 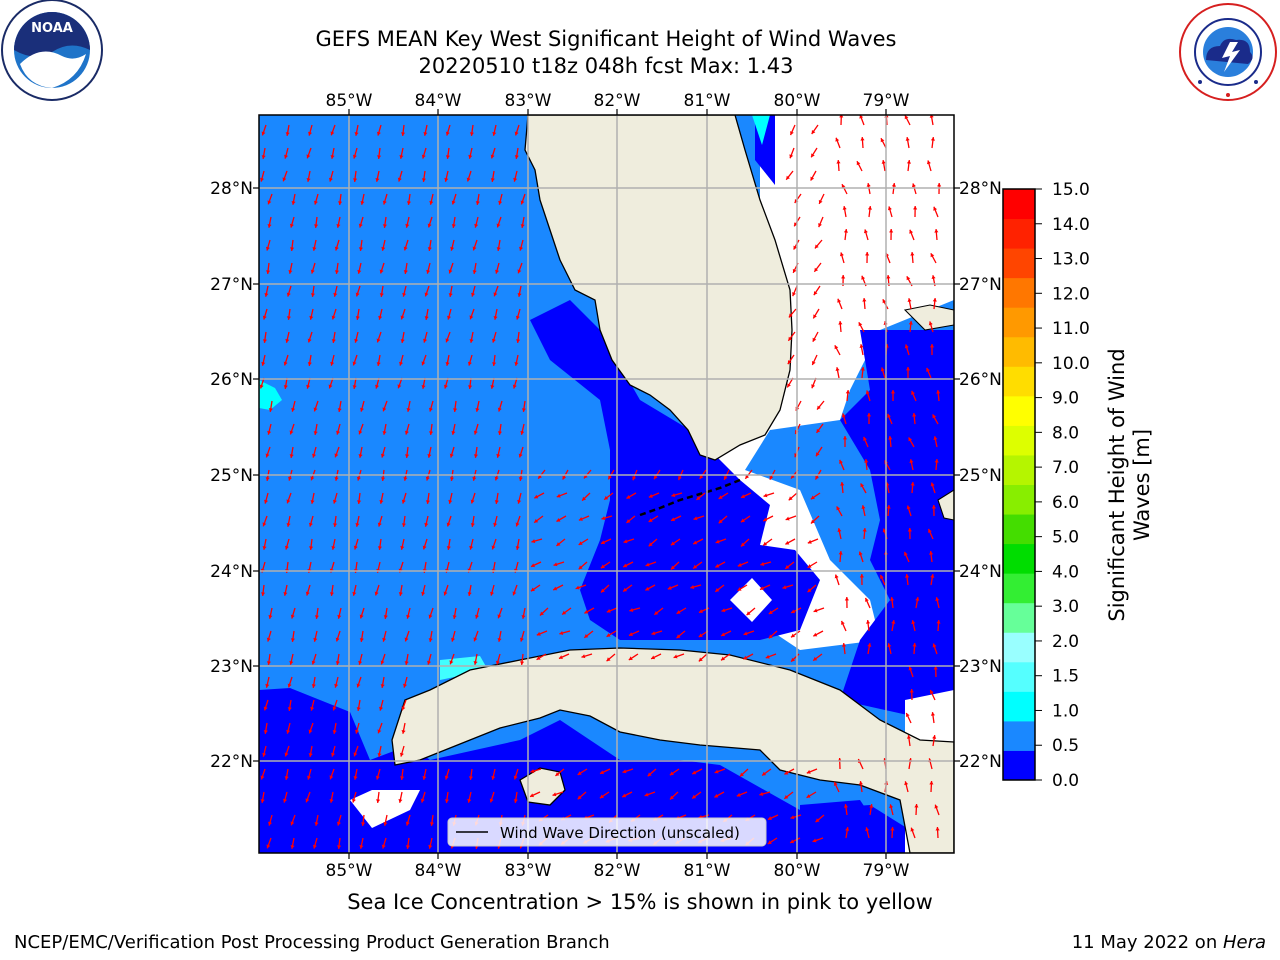 What do you see at coordinates (886, 101) in the screenshot?
I see `lon-label: 79°W` at bounding box center [886, 101].